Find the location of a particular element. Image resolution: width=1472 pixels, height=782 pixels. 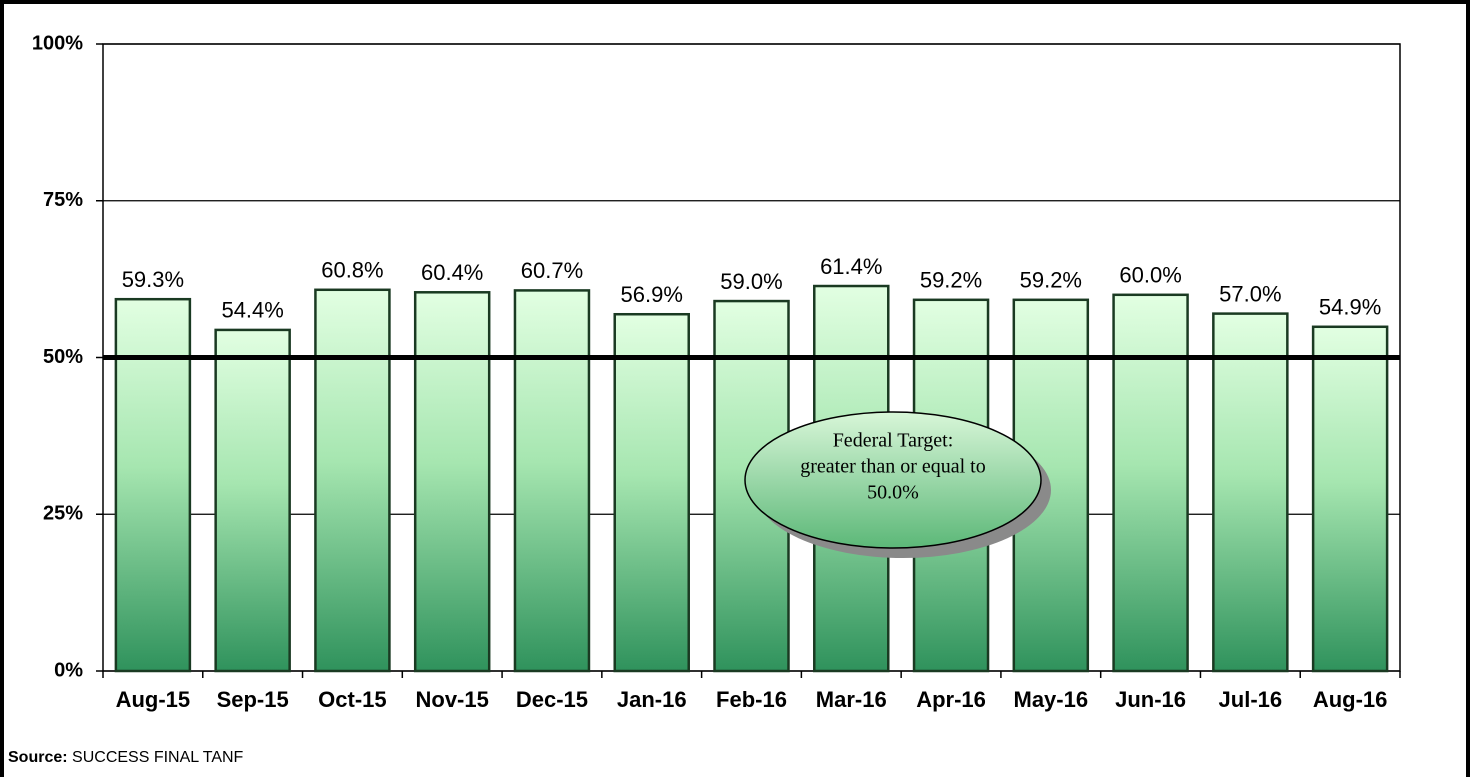

x-tick-label: Jan-16 is located at coordinates (652, 699).